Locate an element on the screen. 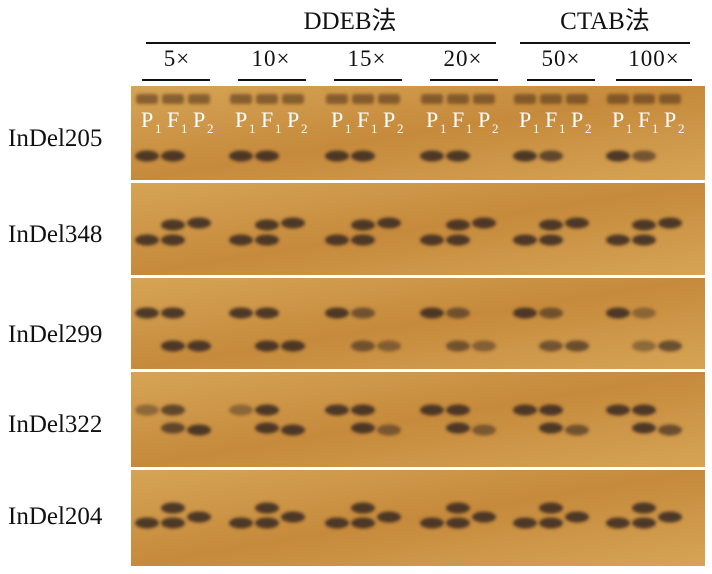  lane-label-1-1: F is located at coordinates (267, 119).